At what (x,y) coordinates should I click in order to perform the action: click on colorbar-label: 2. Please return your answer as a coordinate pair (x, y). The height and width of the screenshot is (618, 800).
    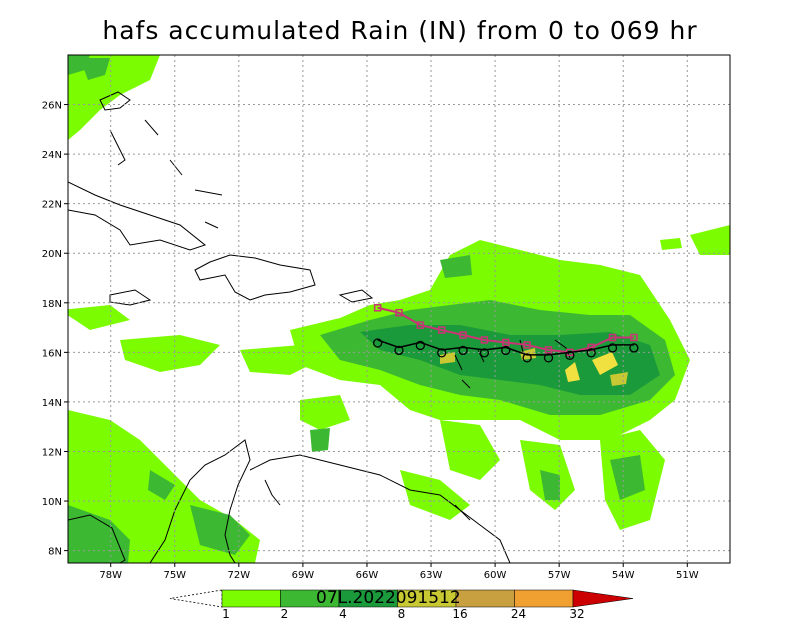
    Looking at the image, I should click on (285, 612).